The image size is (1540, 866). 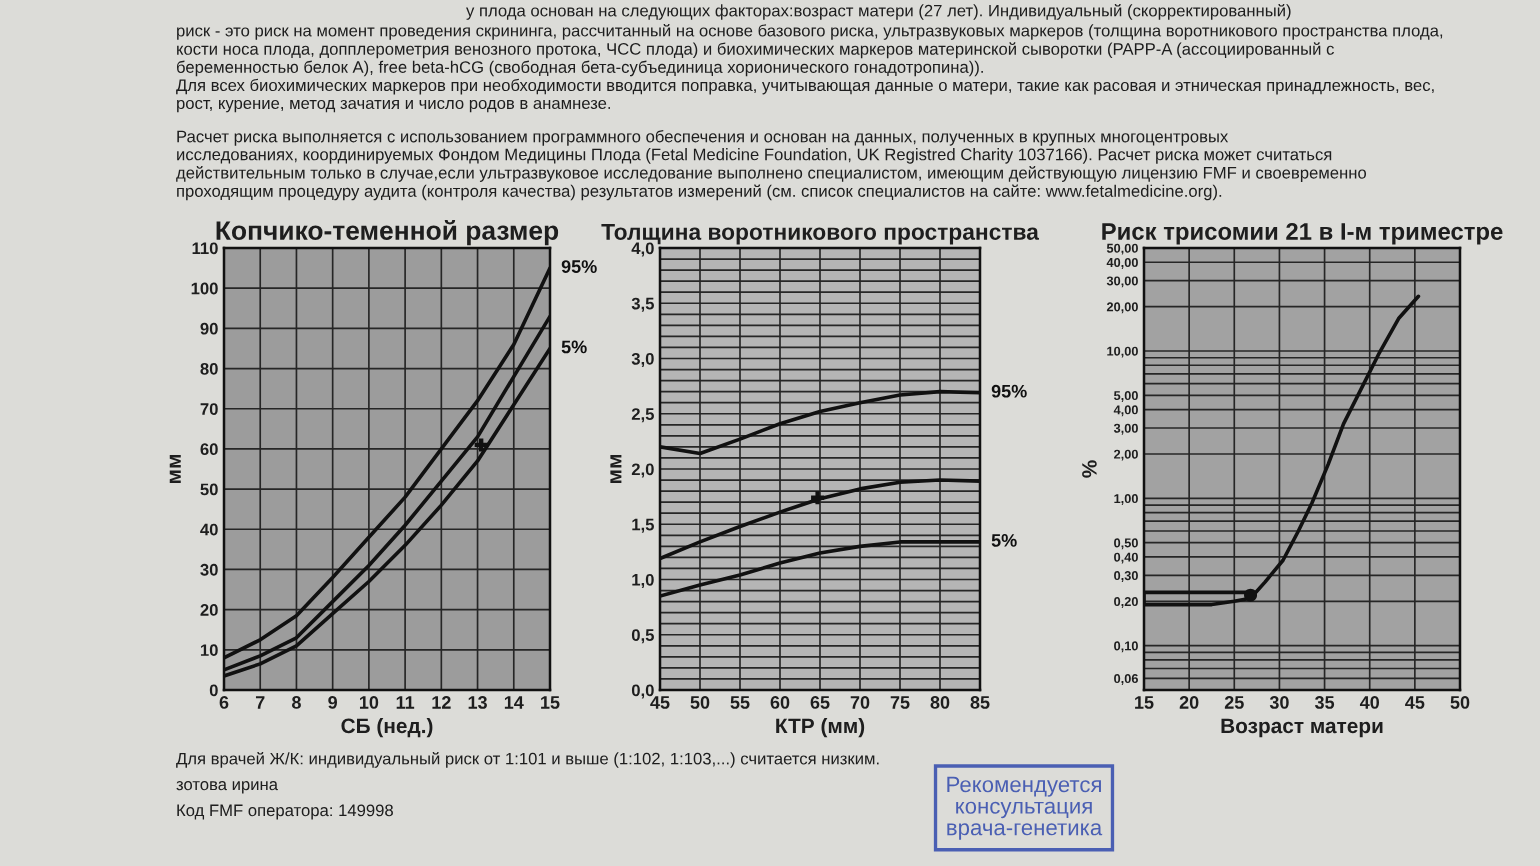 What do you see at coordinates (940, 702) in the screenshot?
I see `x-tick-label: 80` at bounding box center [940, 702].